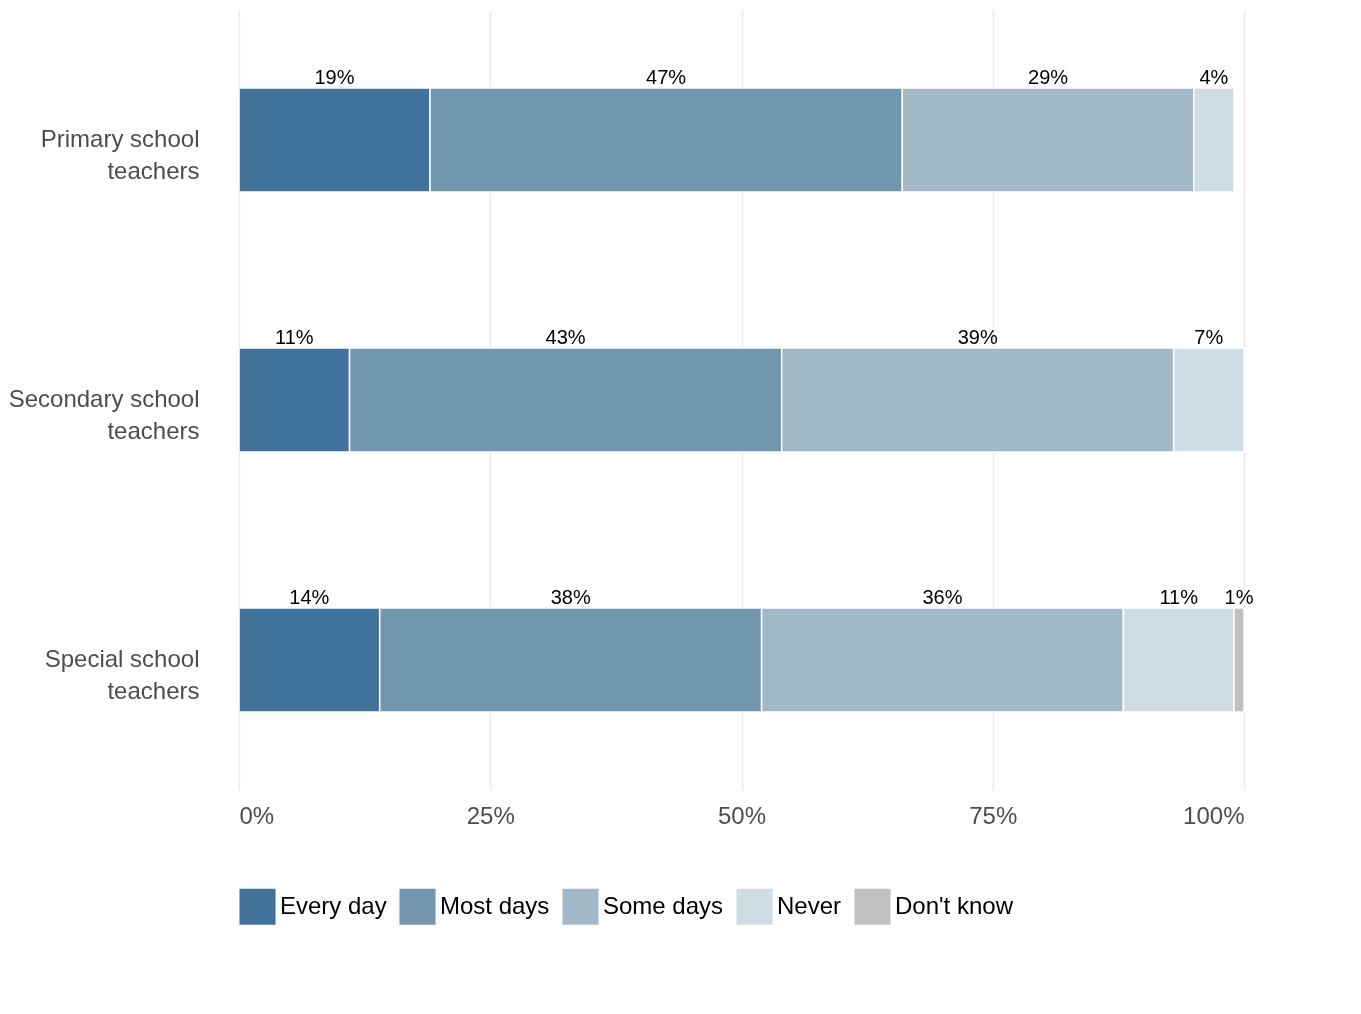 The height and width of the screenshot is (1014, 1361). I want to click on y-tick-label: Primary school teachers, so click(120, 154).